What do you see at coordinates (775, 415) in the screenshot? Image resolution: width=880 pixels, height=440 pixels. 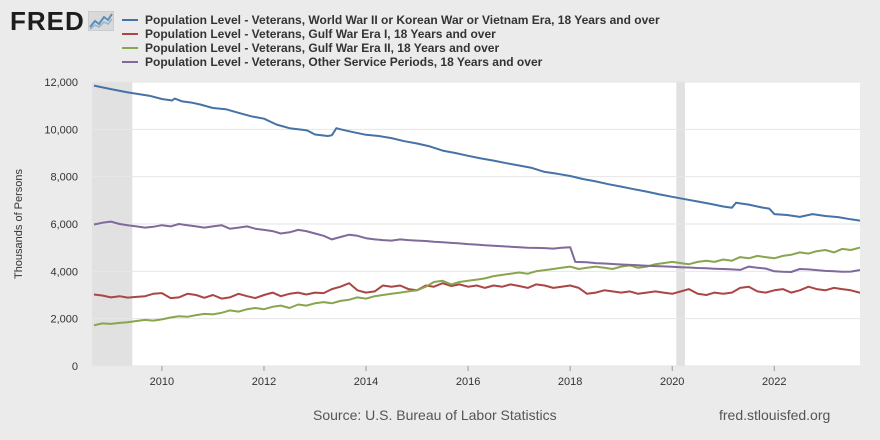 I see `fred-url-link: fred.stlouisfed.org` at bounding box center [775, 415].